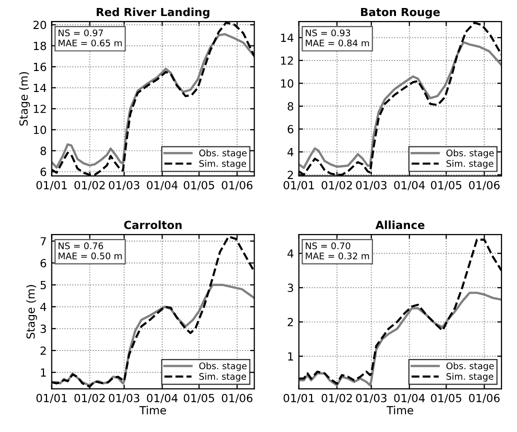 This screenshot has width=517, height=432. What do you see at coordinates (337, 37) in the screenshot?
I see `annotation: NS = 0.93 MAE = 0.84 m` at bounding box center [337, 37].